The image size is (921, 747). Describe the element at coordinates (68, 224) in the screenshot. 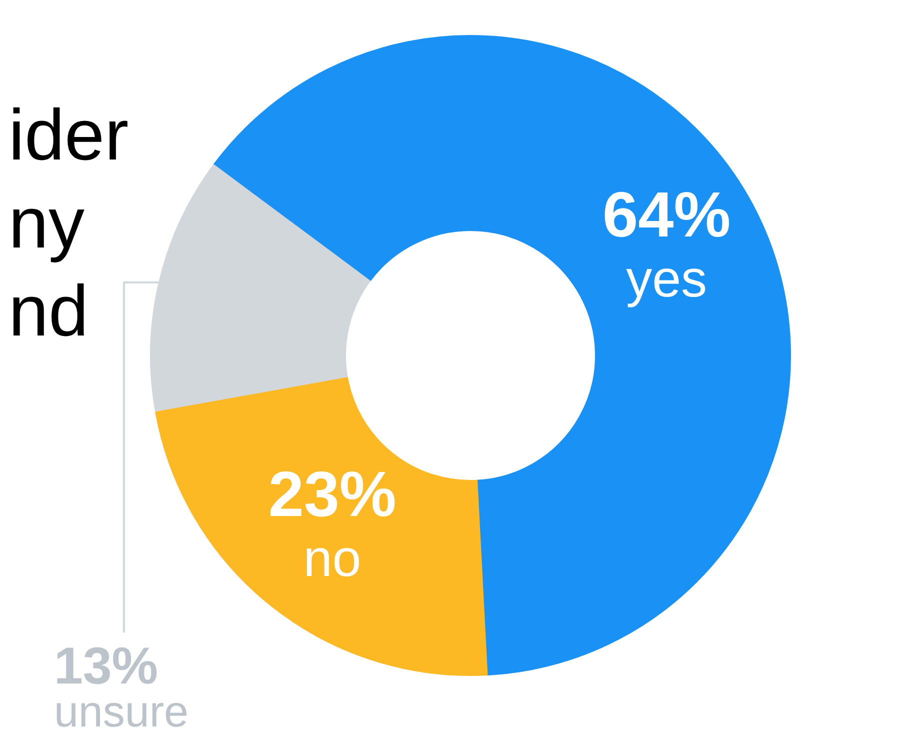

I see `text: ider ny nd` at that location.